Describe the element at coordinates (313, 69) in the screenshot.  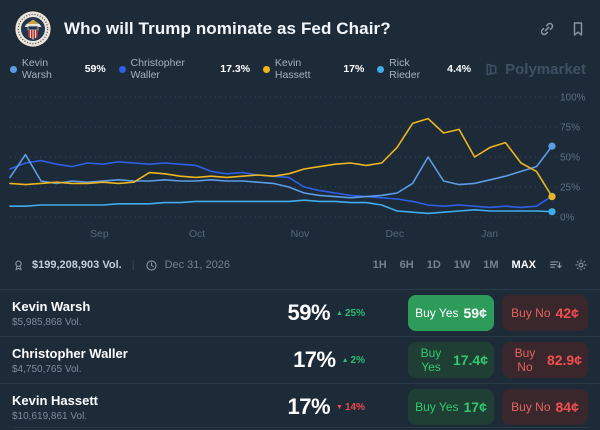
I see `legend-item-kevin-hassett: Kevin Hassett 17%` at that location.